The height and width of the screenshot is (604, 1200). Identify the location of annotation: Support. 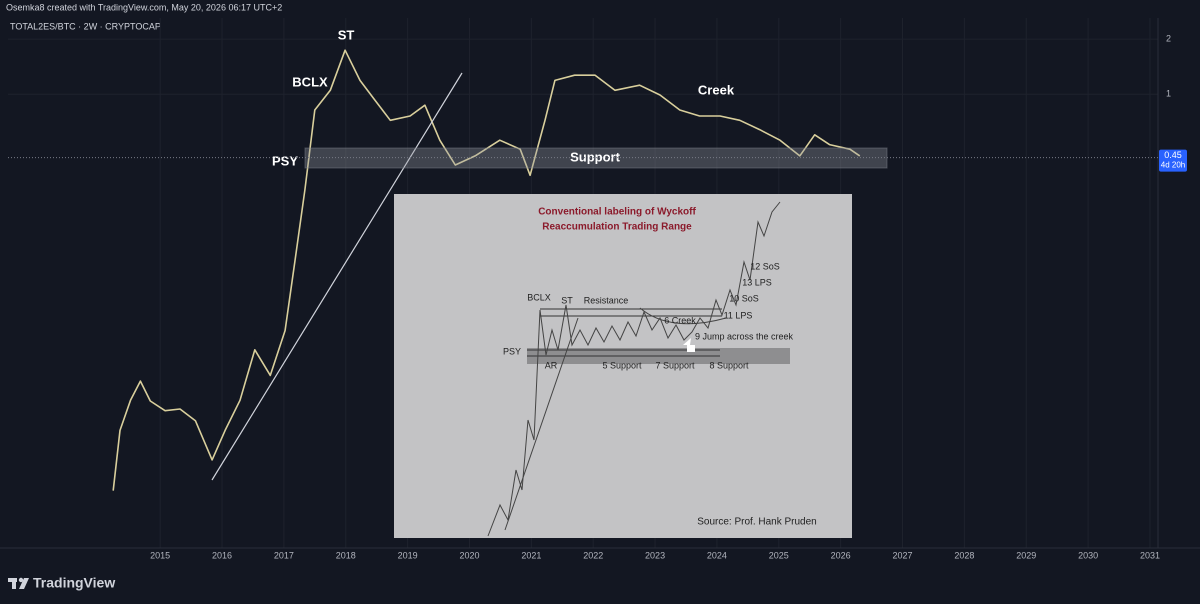
(595, 156).